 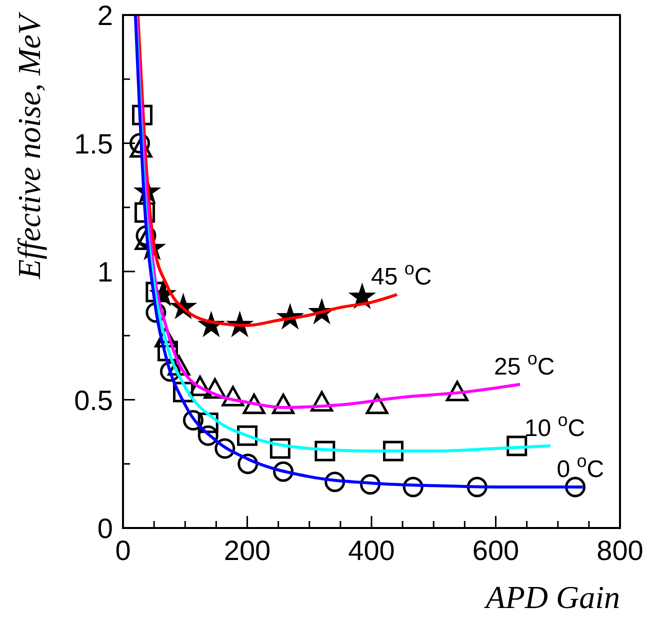 What do you see at coordinates (620, 550) in the screenshot?
I see `x-tick-label: 800` at bounding box center [620, 550].